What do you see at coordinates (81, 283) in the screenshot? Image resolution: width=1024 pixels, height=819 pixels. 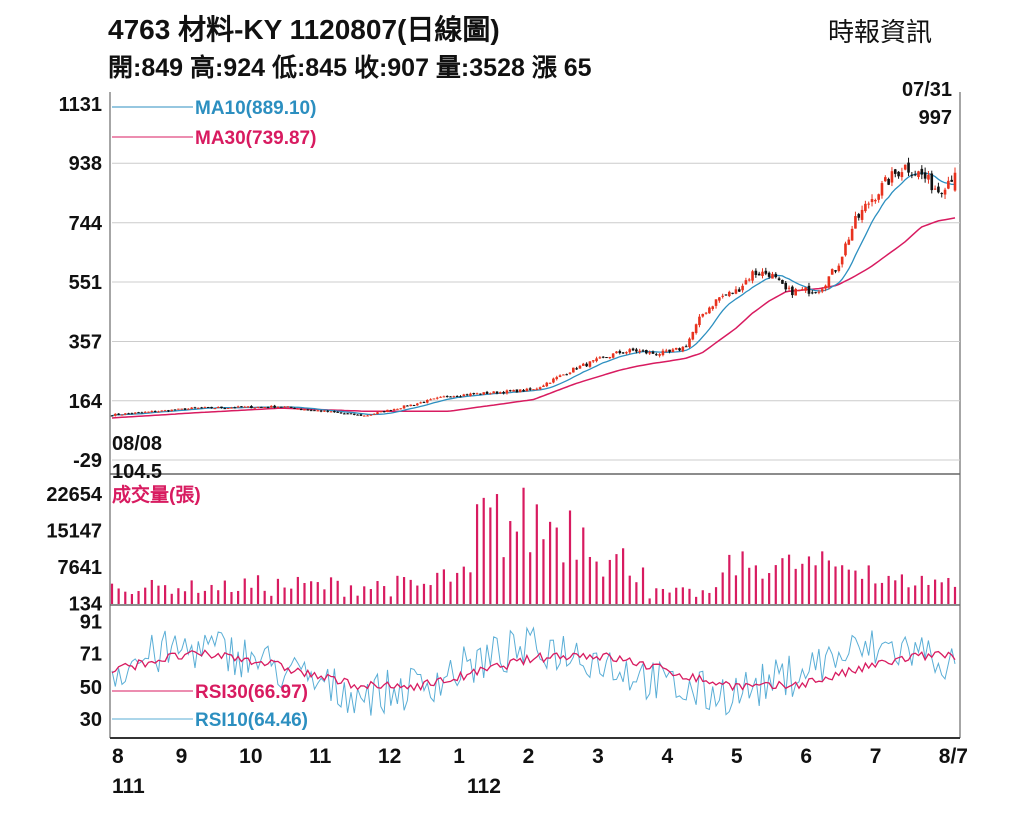 I see `price-y-axis: 1131 938 744 551 357 164 -29` at bounding box center [81, 283].